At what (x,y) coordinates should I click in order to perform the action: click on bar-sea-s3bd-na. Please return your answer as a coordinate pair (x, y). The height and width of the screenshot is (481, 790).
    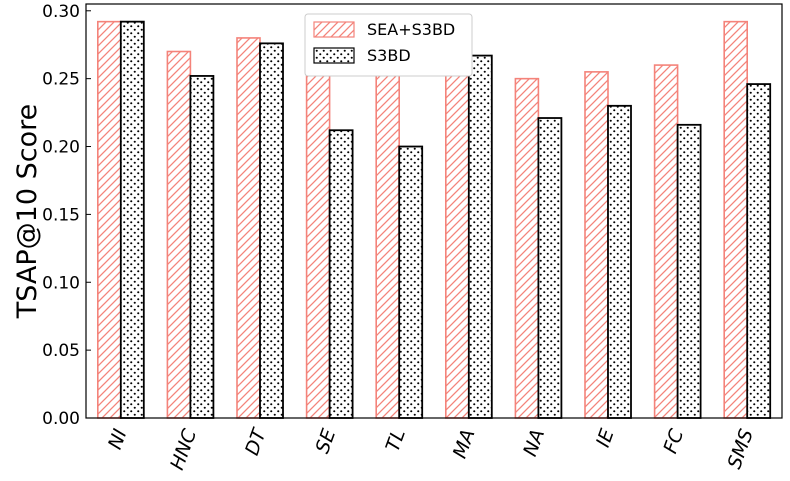
    Looking at the image, I should click on (527, 248).